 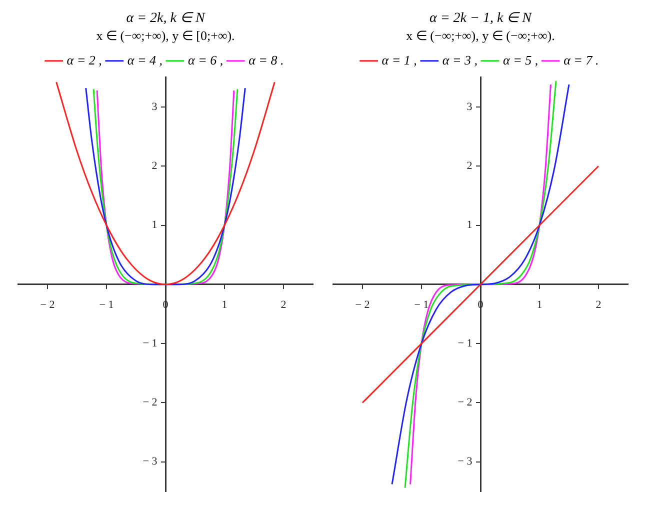 What do you see at coordinates (460, 60) in the screenshot?
I see `legend-label: α = 3 ,` at bounding box center [460, 60].